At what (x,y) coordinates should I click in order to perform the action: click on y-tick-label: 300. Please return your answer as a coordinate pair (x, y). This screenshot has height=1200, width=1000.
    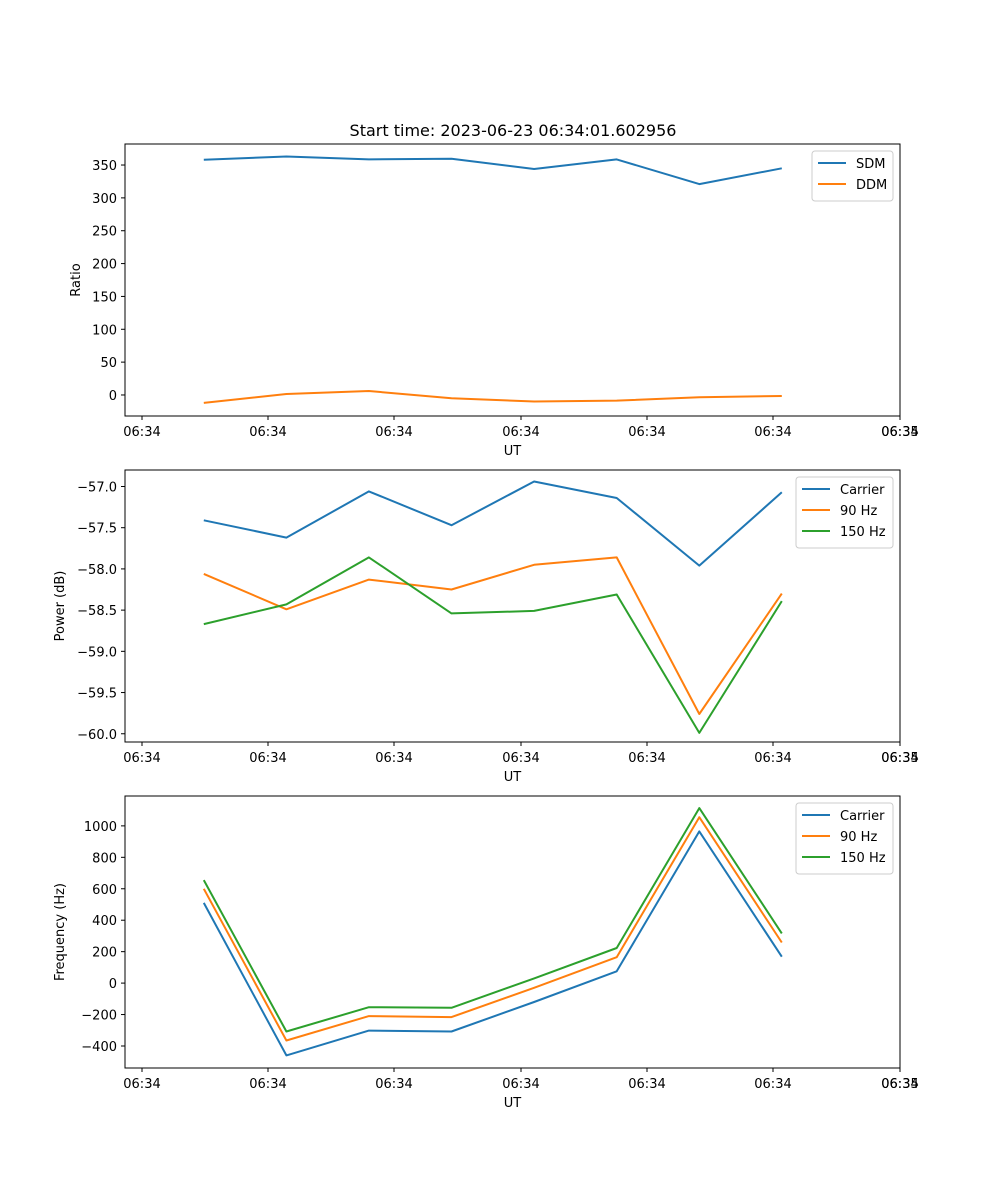
    Looking at the image, I should click on (104, 199).